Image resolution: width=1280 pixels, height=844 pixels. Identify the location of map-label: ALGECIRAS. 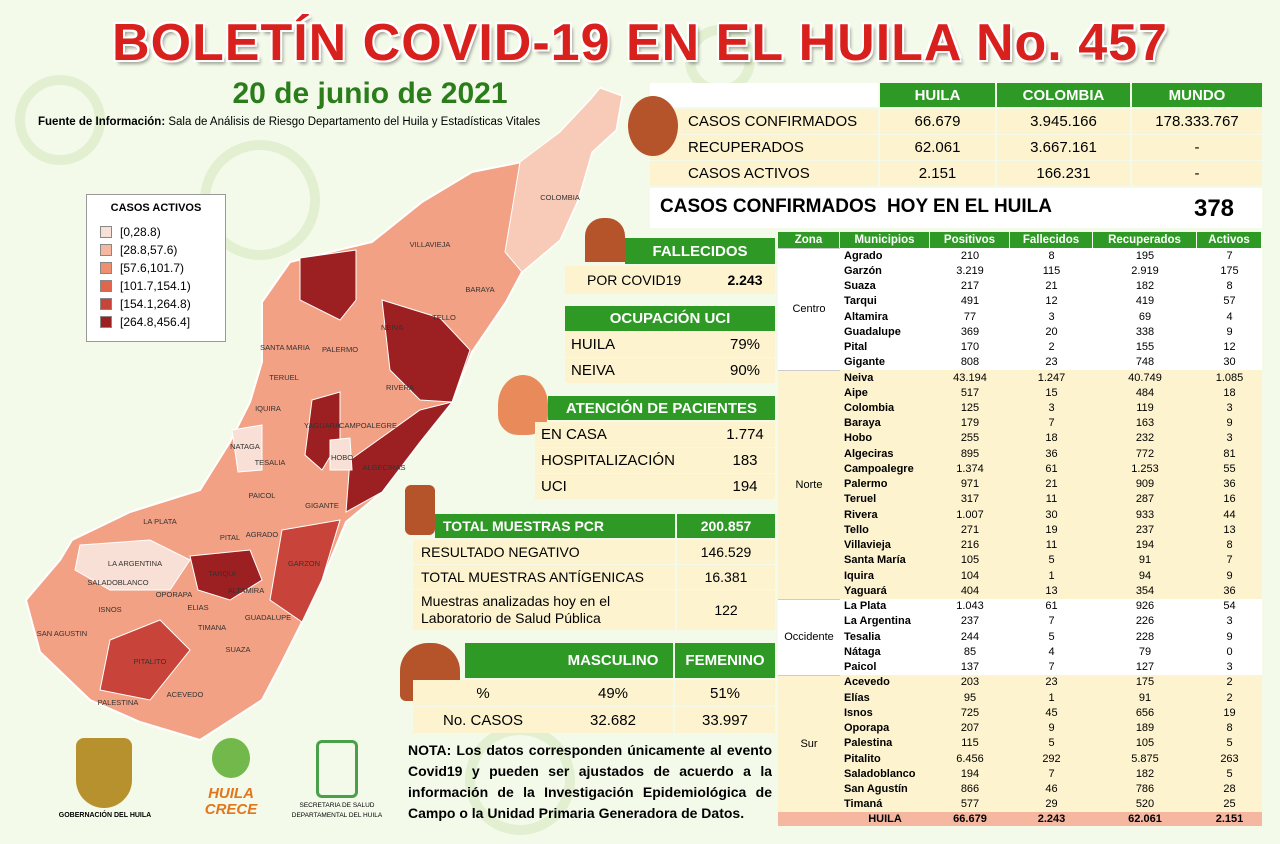
(384, 467).